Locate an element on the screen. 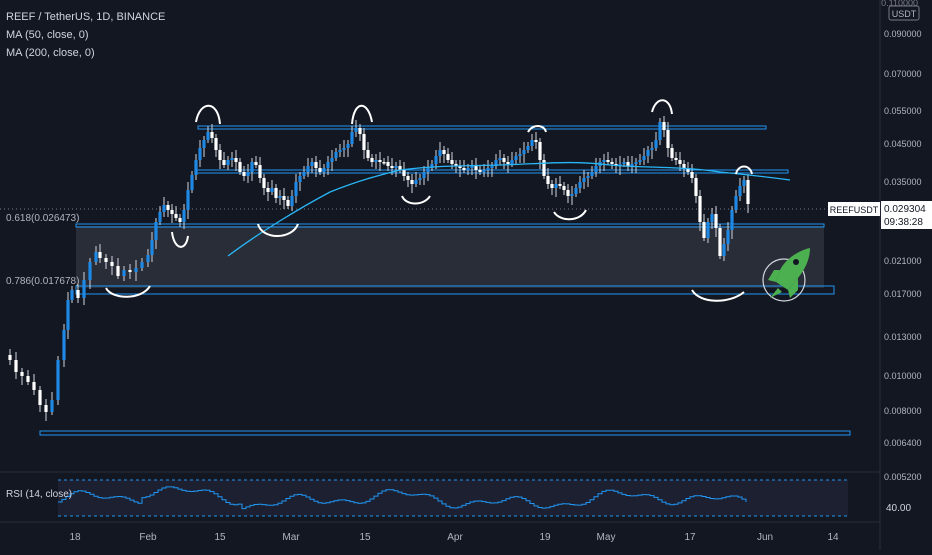  time-axis-label: 19 is located at coordinates (545, 537).